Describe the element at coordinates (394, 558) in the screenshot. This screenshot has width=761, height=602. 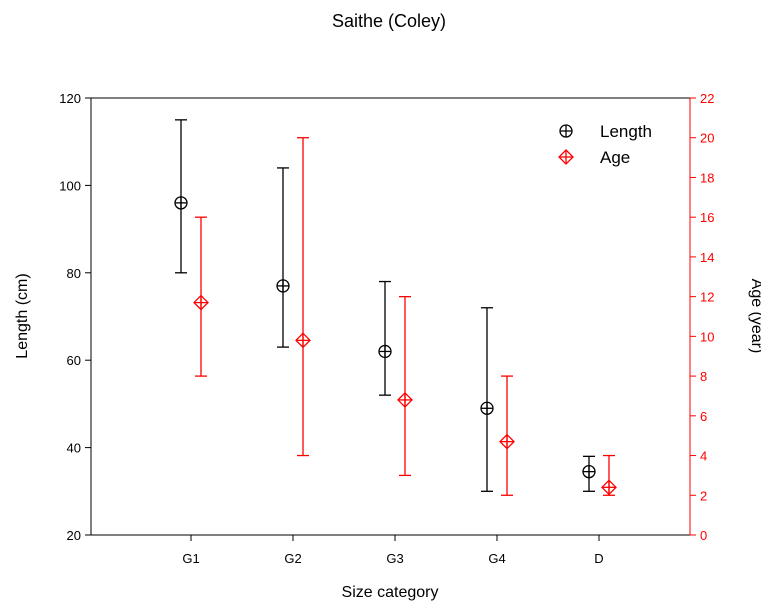
I see `x-tick-label: G3` at that location.